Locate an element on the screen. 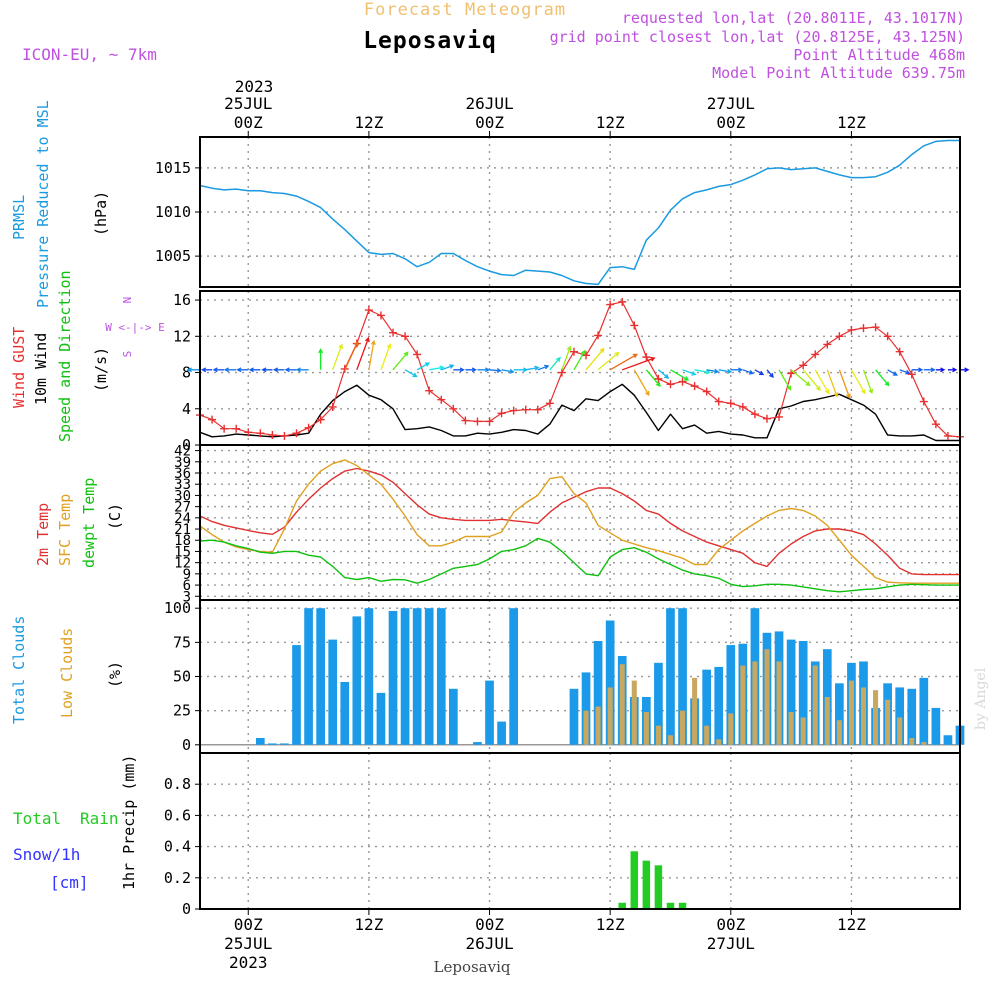 The image size is (1000, 1005). ytick-label: 4 is located at coordinates (186, 409).